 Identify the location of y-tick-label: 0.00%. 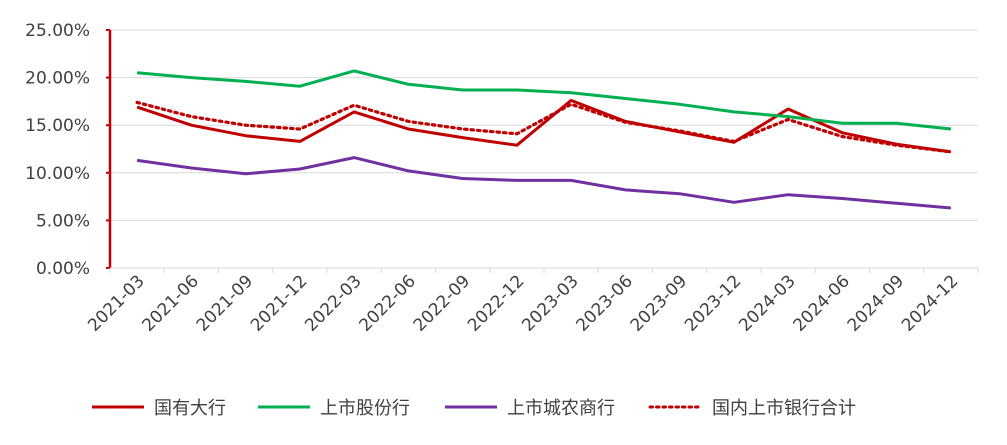
(63, 269).